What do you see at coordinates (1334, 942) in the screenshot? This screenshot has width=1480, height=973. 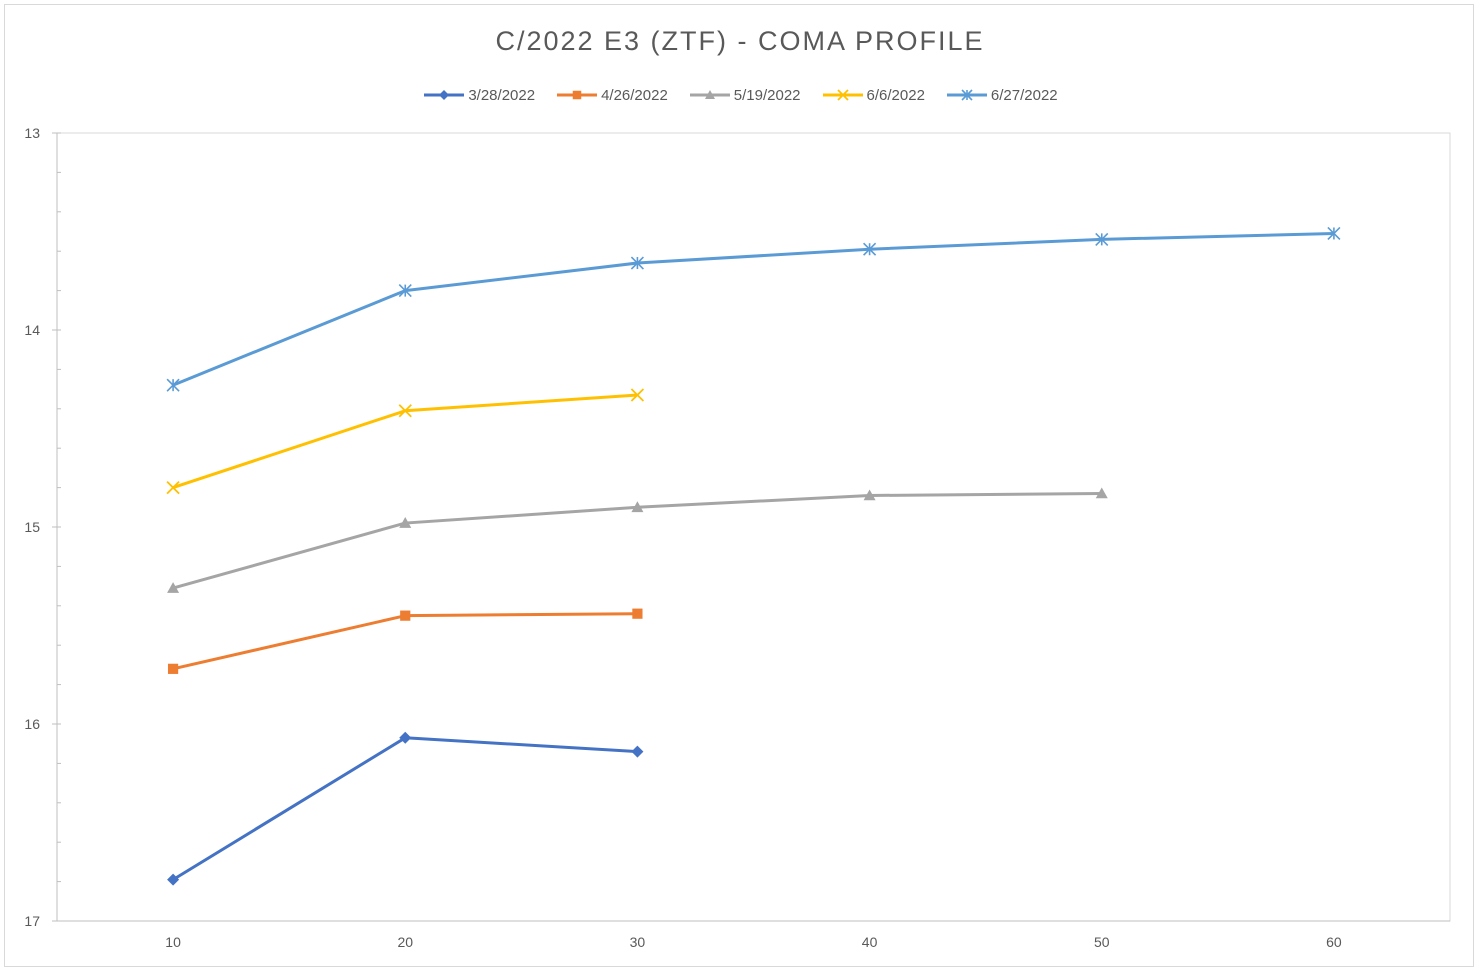 I see `x-tick-label: 60` at bounding box center [1334, 942].